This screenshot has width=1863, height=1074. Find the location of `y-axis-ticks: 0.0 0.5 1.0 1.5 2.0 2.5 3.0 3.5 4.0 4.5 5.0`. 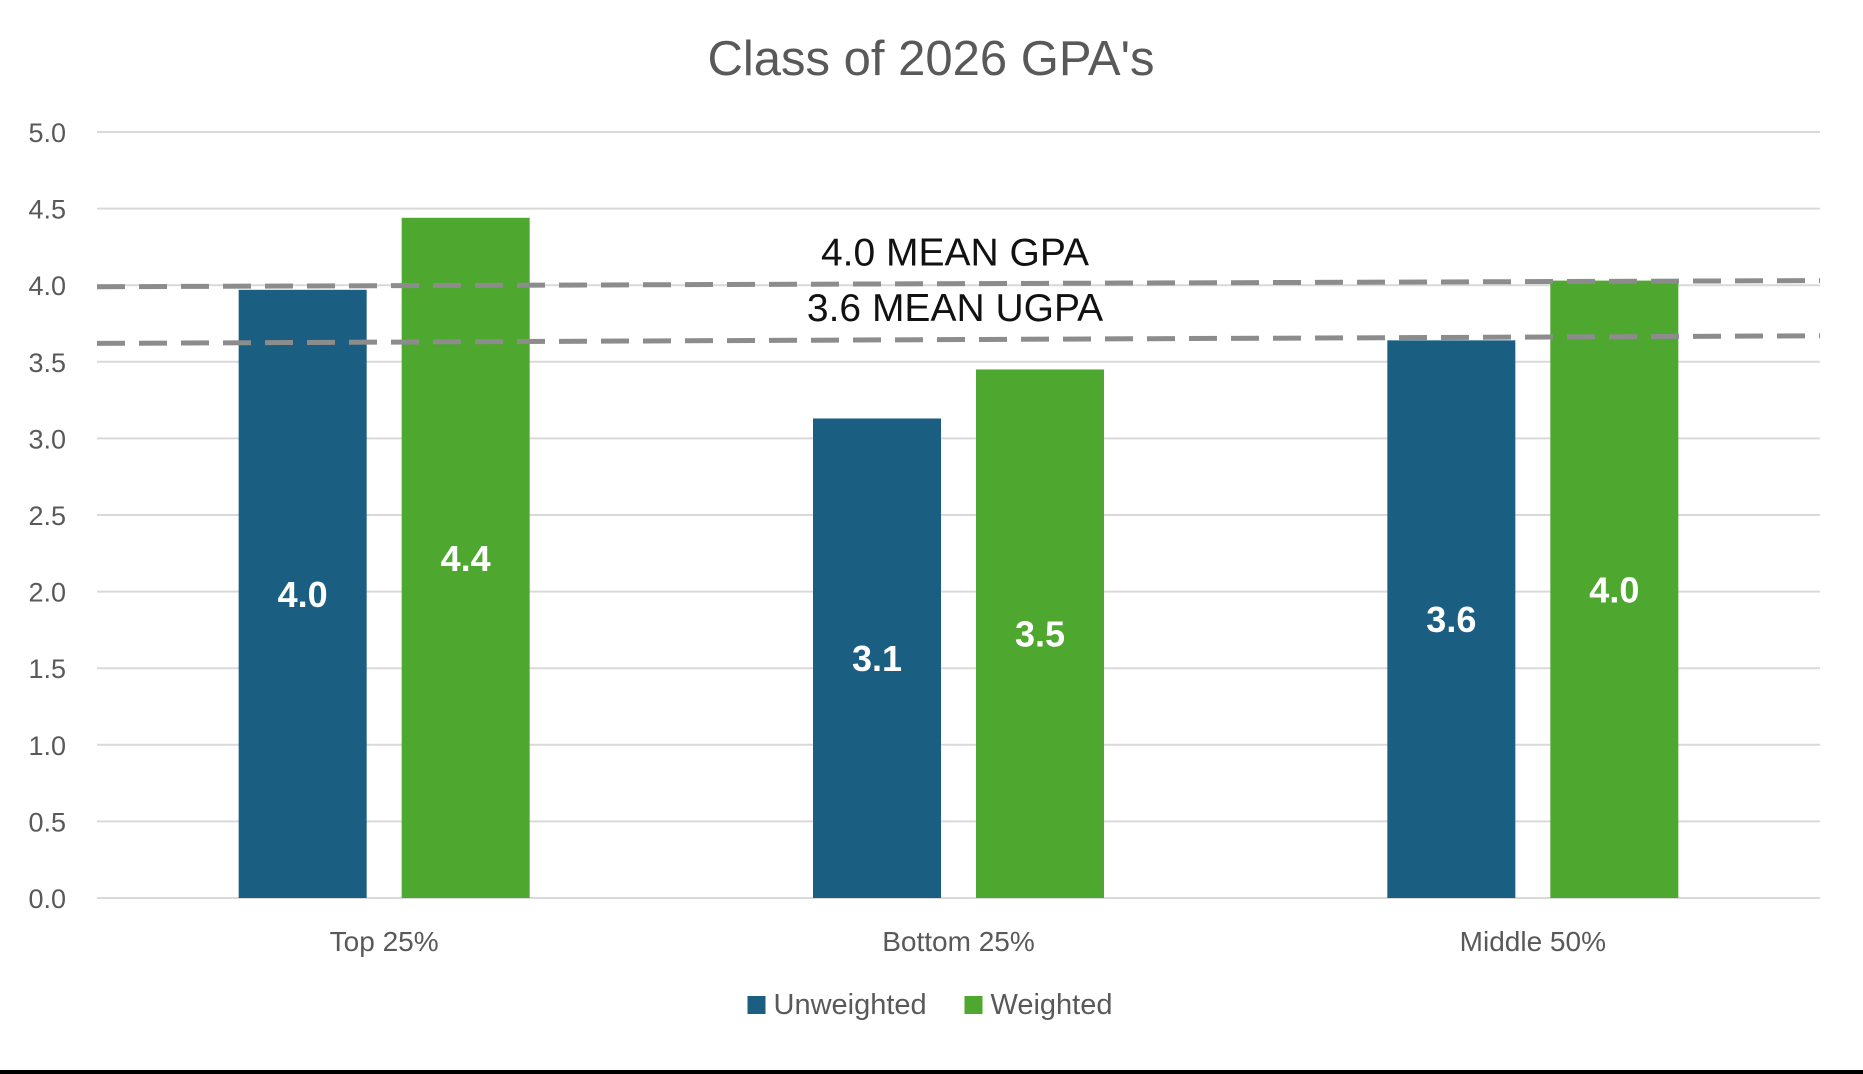

y-axis-ticks: 0.0 0.5 1.0 1.5 2.0 2.5 3.0 3.5 4.0 4.5 5.0 is located at coordinates (47, 516).